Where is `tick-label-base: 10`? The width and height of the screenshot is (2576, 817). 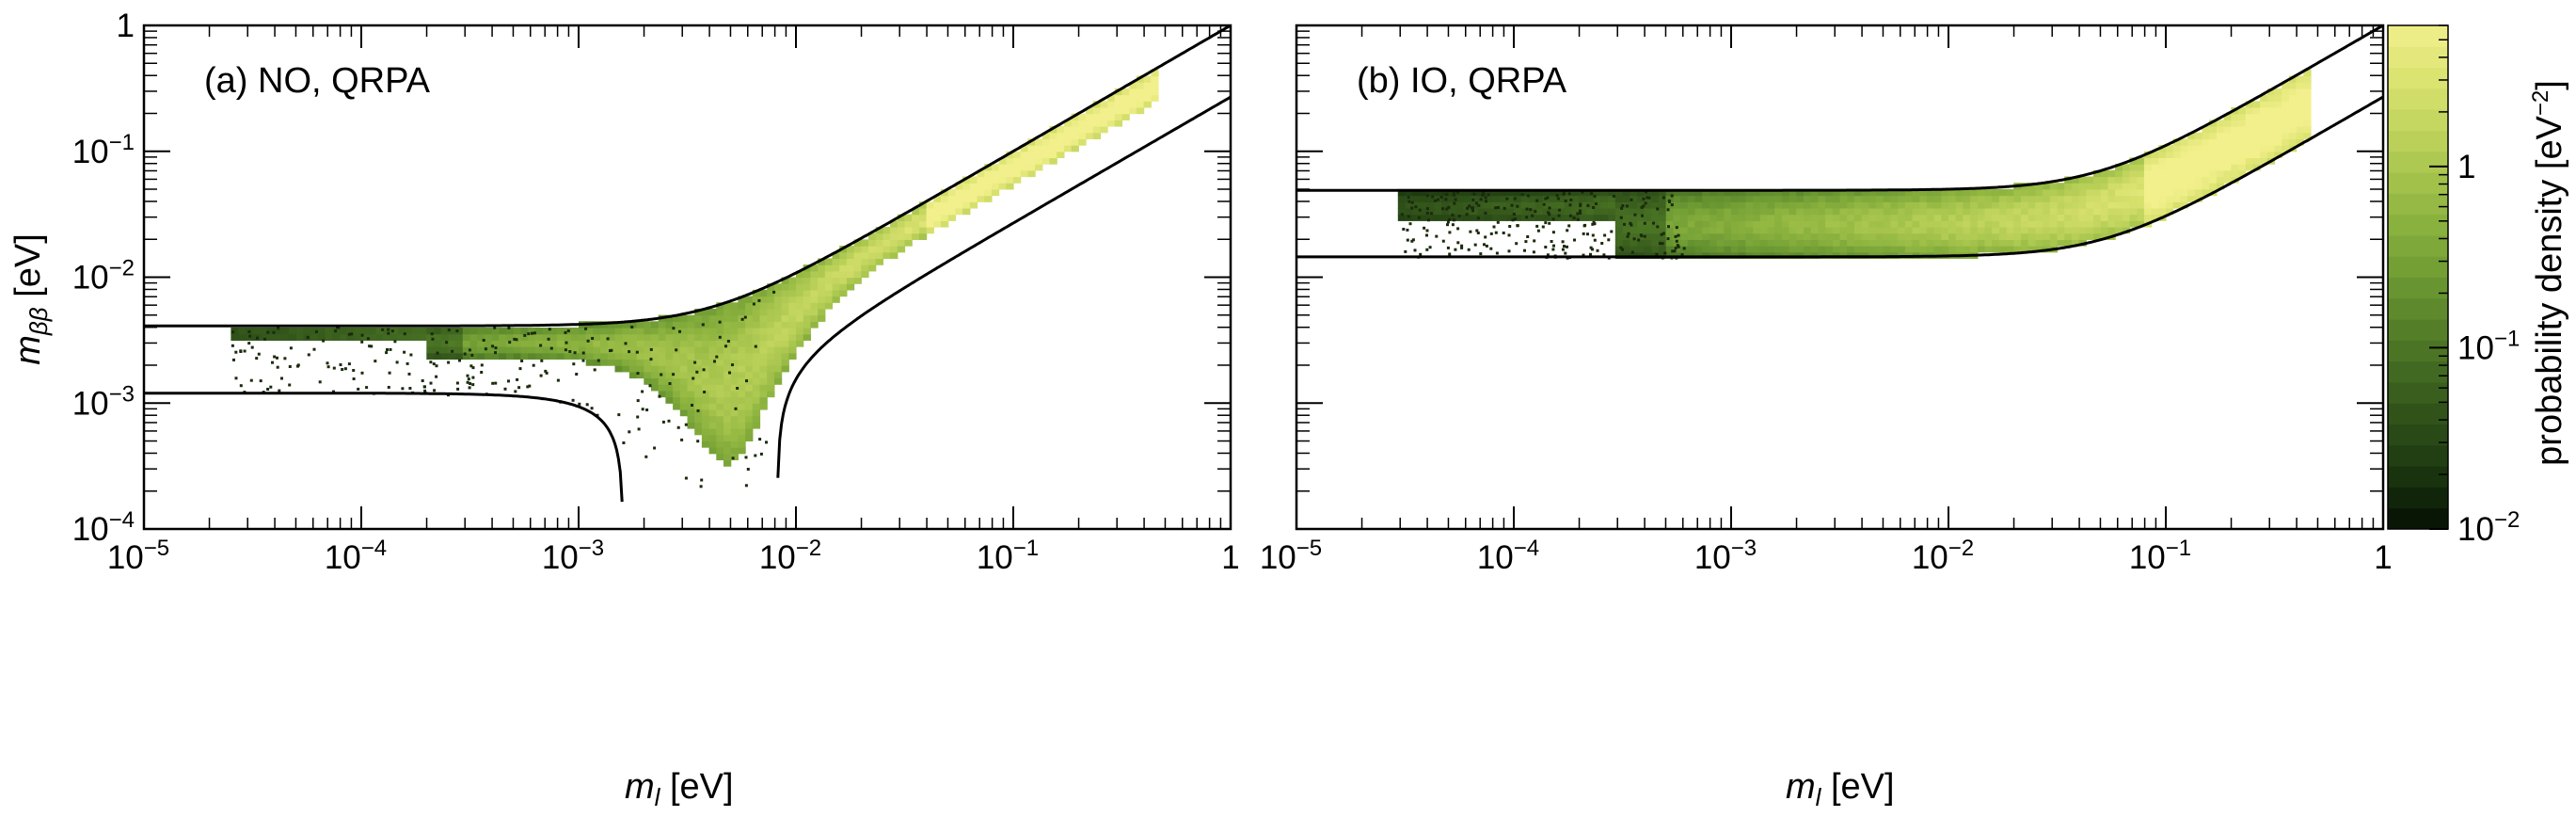 tick-label-base: 10 is located at coordinates (1278, 557).